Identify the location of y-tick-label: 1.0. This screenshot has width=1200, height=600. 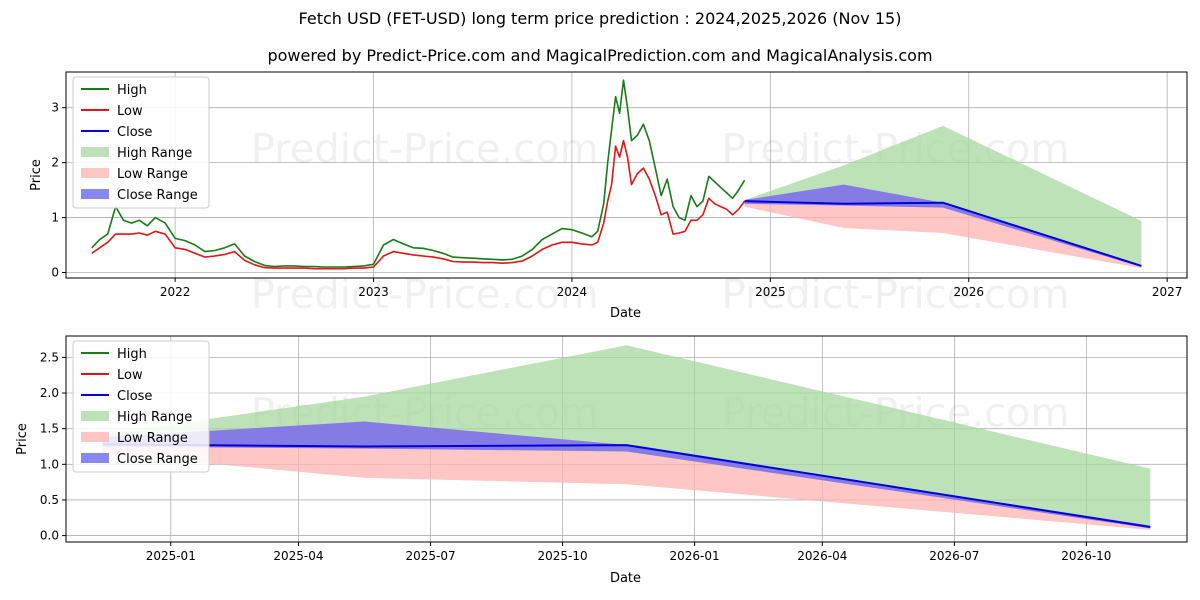
(49, 464).